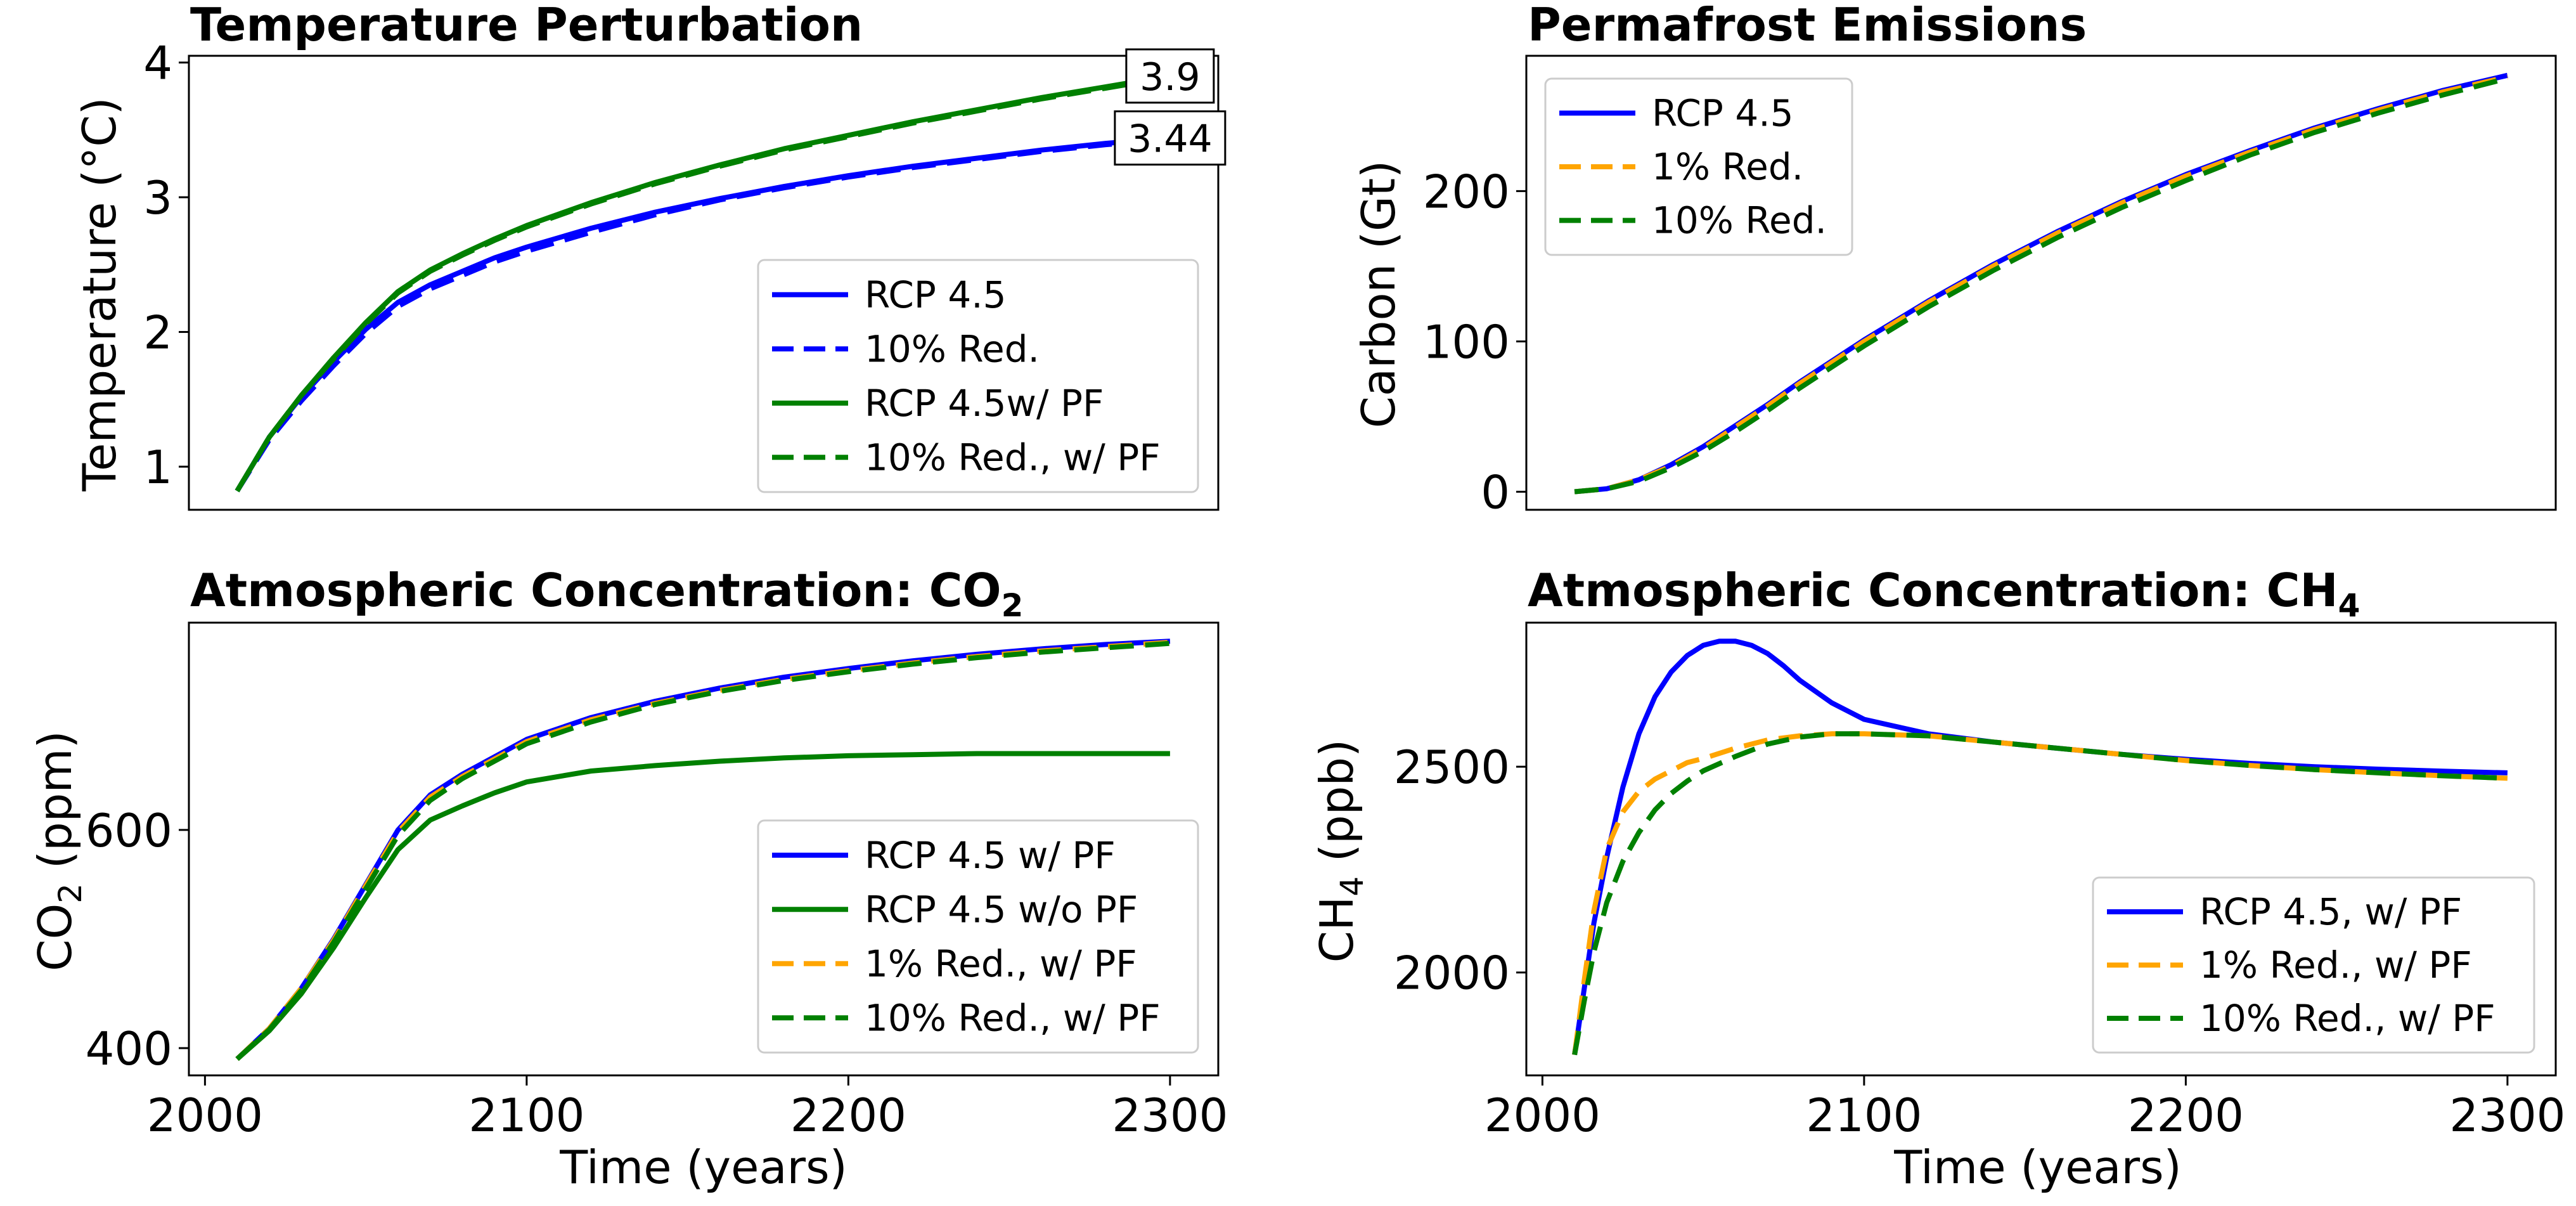 The height and width of the screenshot is (1206, 2576). Describe the element at coordinates (2349, 606) in the screenshot. I see `panel-ch4-title-sub: 4` at that location.